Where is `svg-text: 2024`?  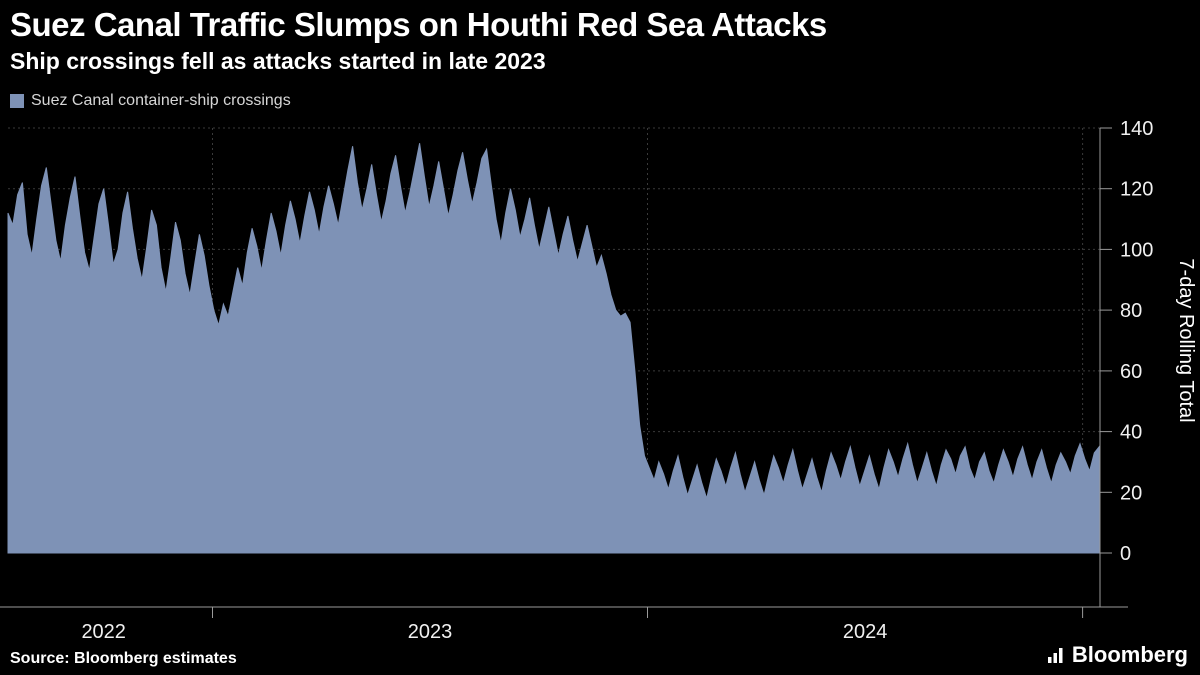 svg-text: 2024 is located at coordinates (865, 632).